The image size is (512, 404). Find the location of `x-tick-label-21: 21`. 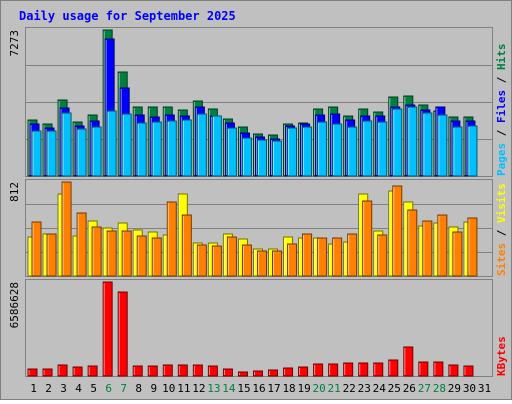

x-tick-label-21: 21 is located at coordinates (334, 388).